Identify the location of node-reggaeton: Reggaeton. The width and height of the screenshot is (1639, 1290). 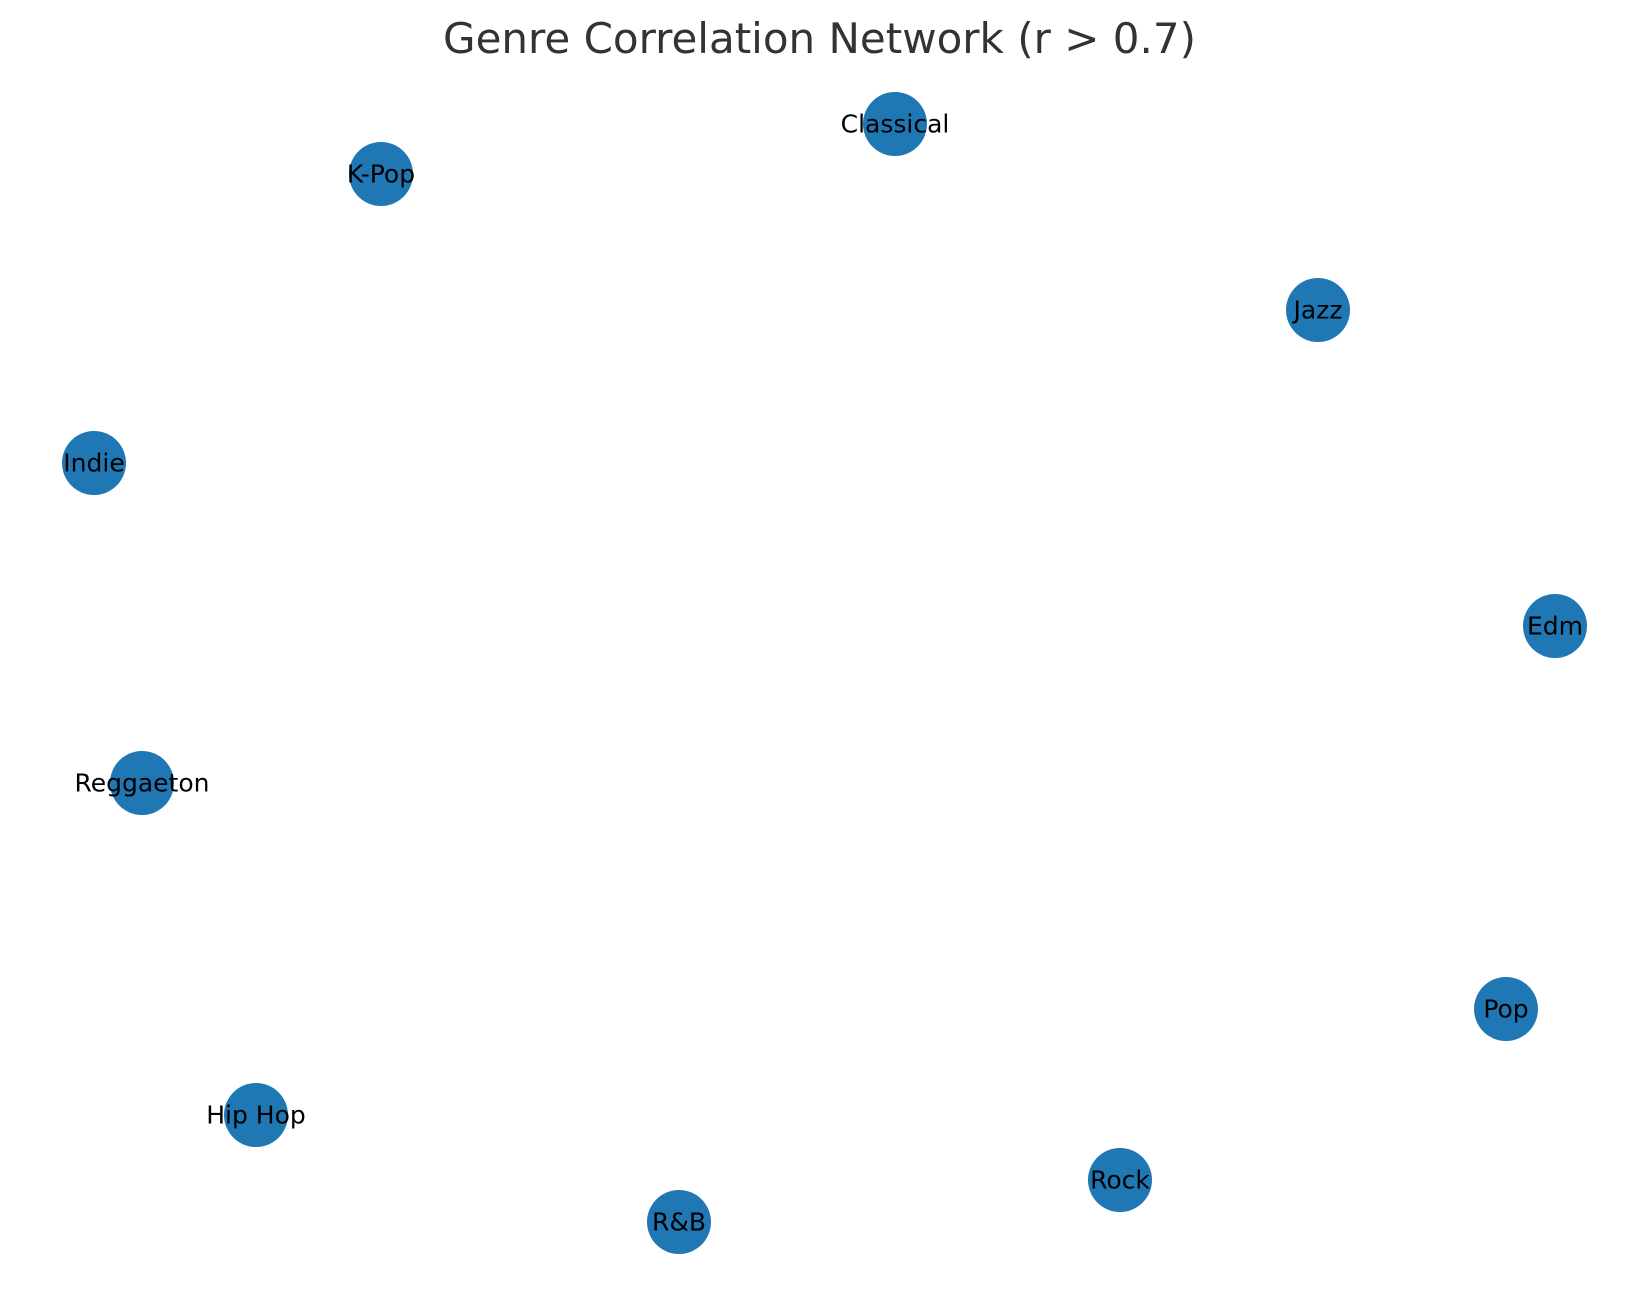
(142, 783).